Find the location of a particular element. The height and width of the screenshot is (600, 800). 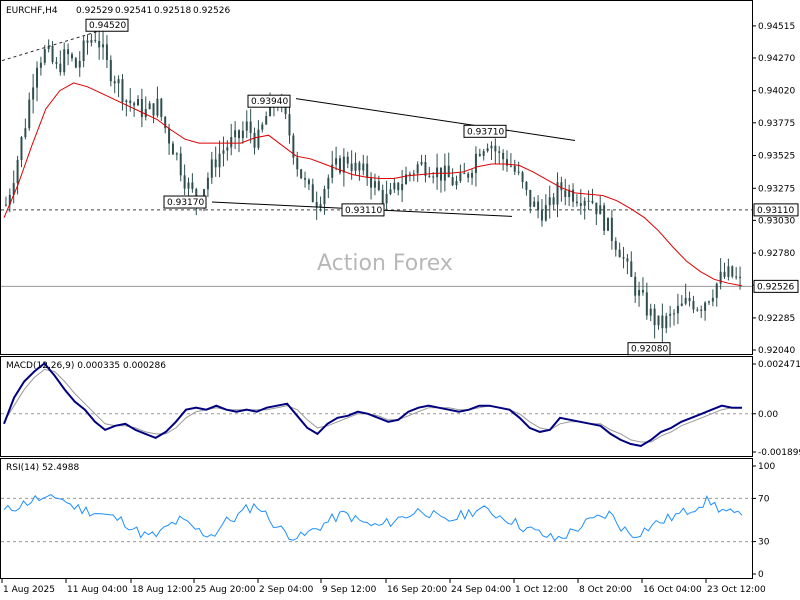

time-tick-label: 11 Aug 04:00 is located at coordinates (97, 590).